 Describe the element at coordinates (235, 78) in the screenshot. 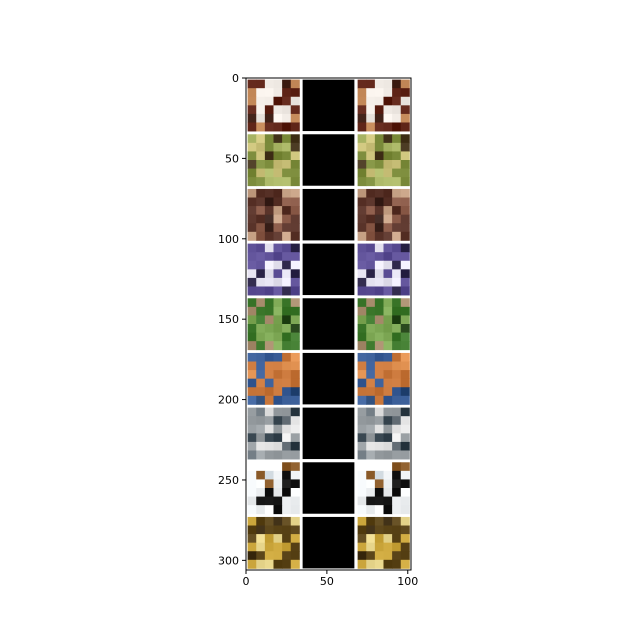

I see `y-tick-label: 0` at that location.